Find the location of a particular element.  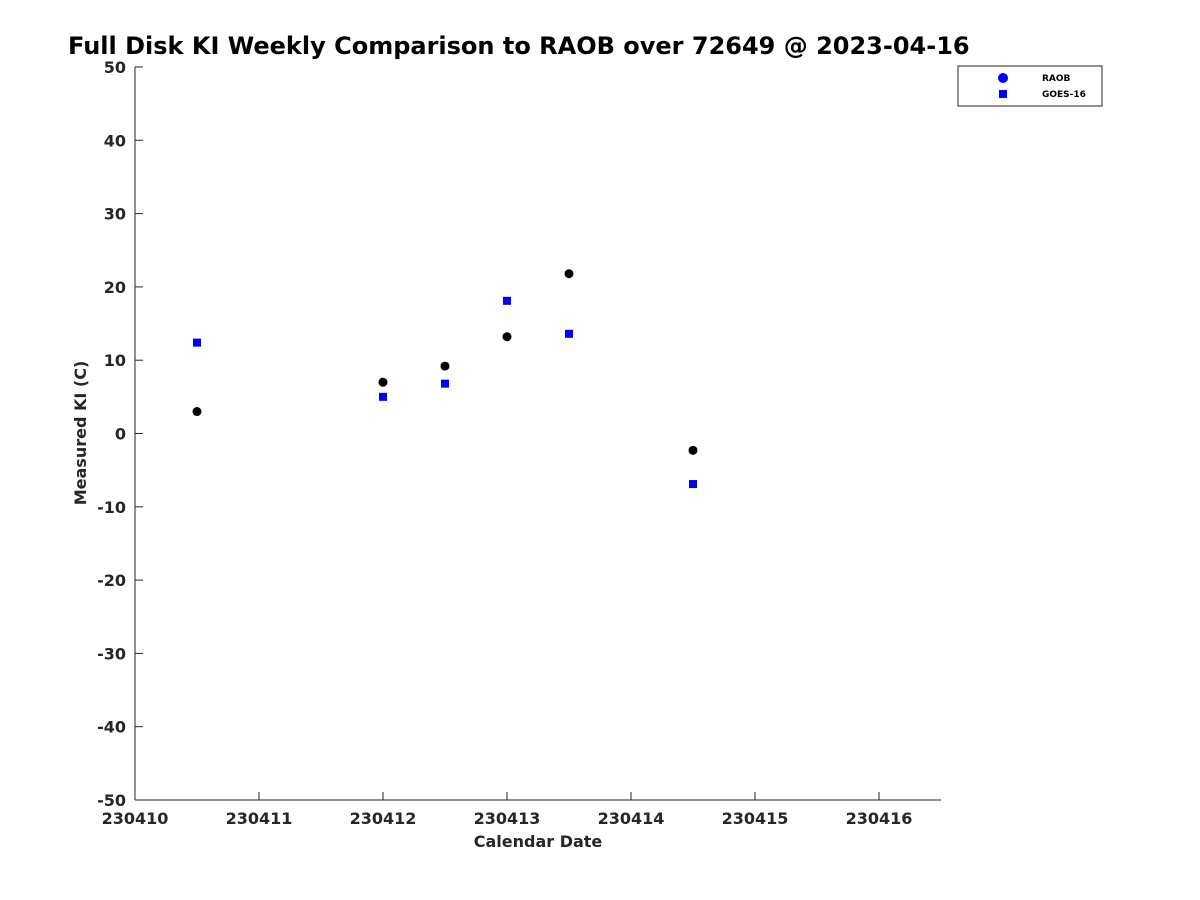

y-axis-label: Measured KI (C) is located at coordinates (80, 433).